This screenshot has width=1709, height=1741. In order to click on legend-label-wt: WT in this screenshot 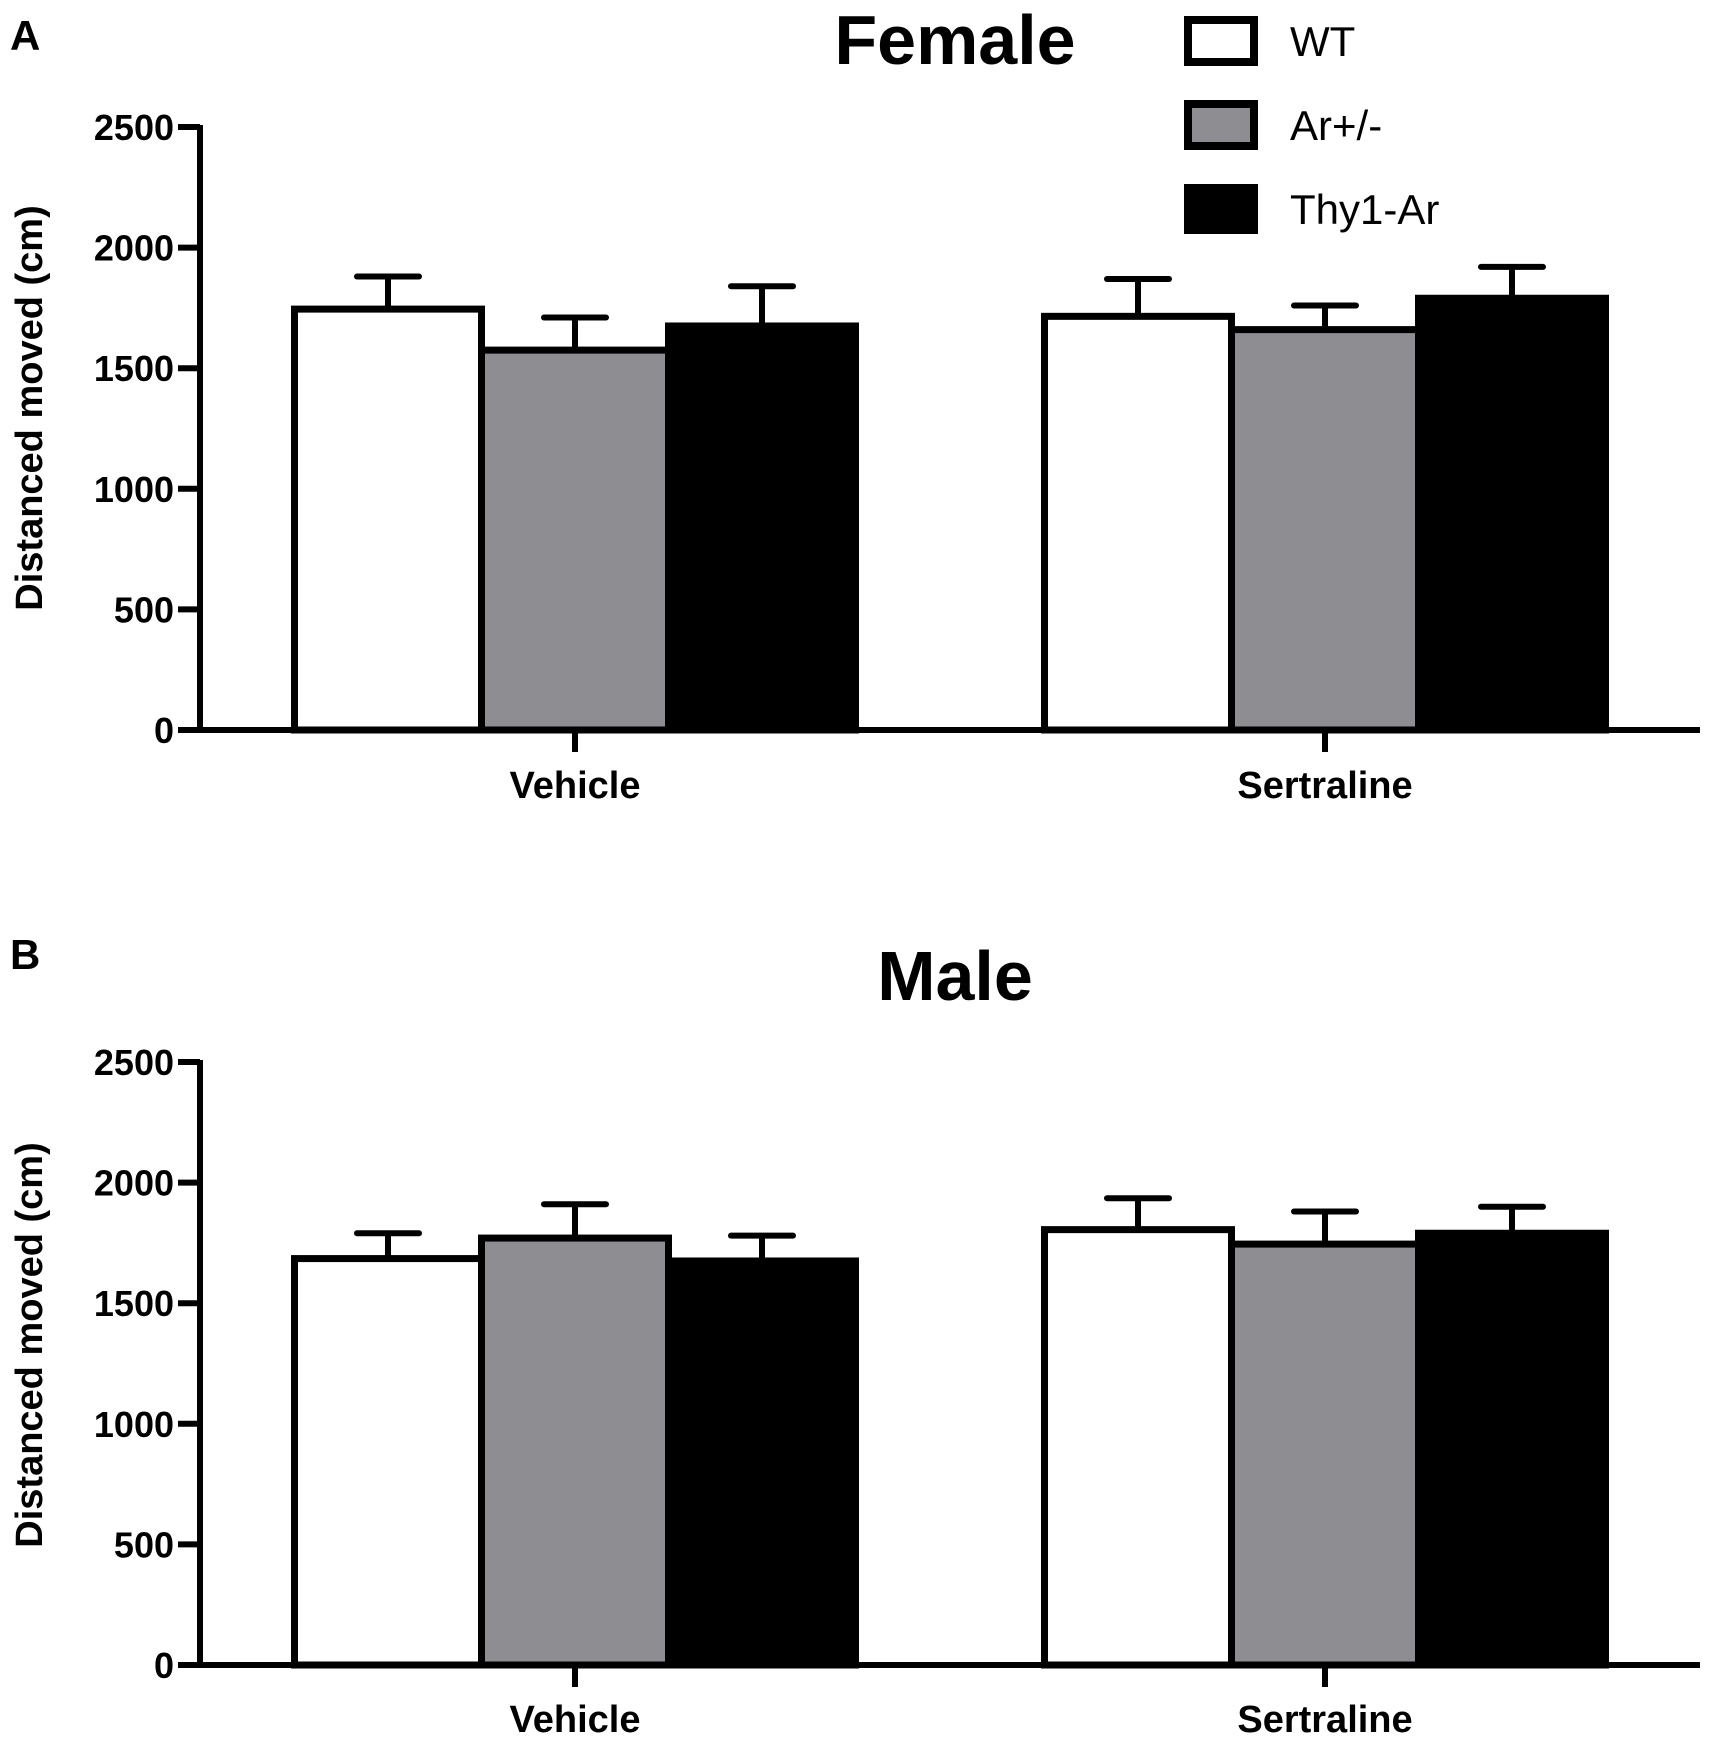, I will do `click(1322, 41)`.